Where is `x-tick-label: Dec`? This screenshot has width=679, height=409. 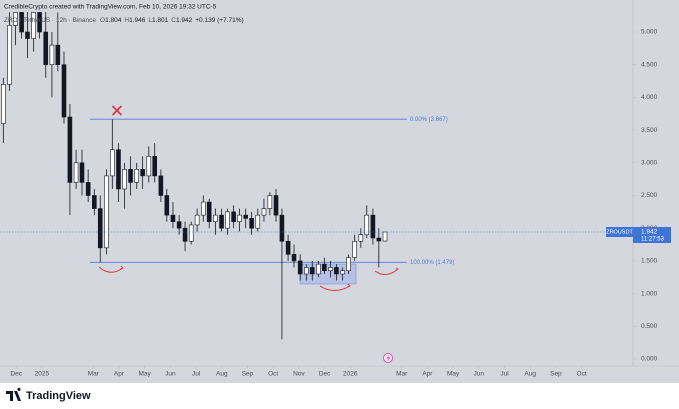
x-tick-label: Dec is located at coordinates (325, 374).